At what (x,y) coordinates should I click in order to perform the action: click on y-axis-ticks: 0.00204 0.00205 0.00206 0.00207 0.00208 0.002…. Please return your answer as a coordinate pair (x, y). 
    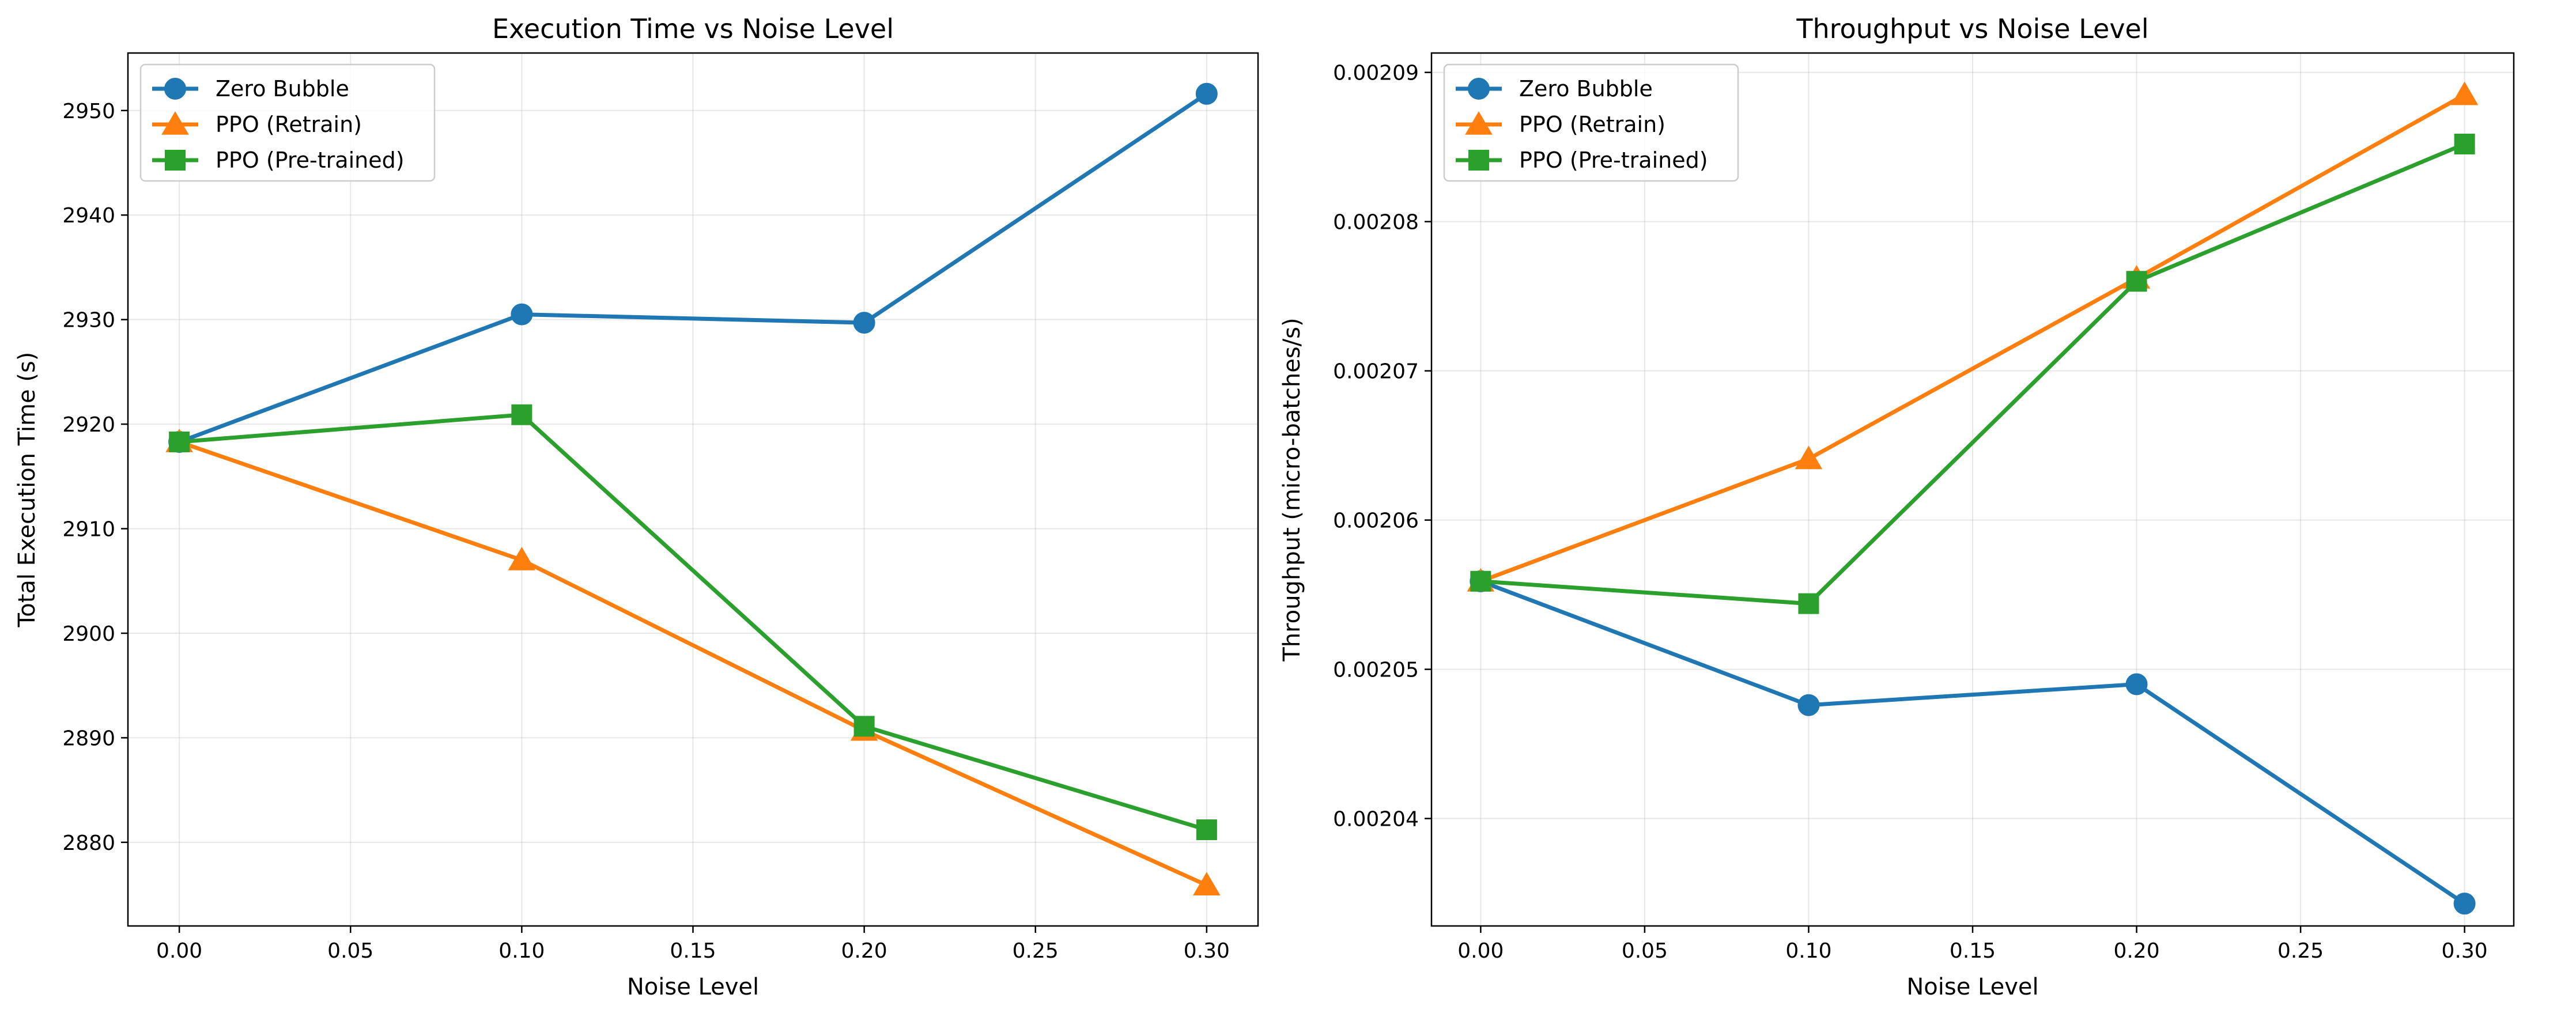
    Looking at the image, I should click on (1382, 446).